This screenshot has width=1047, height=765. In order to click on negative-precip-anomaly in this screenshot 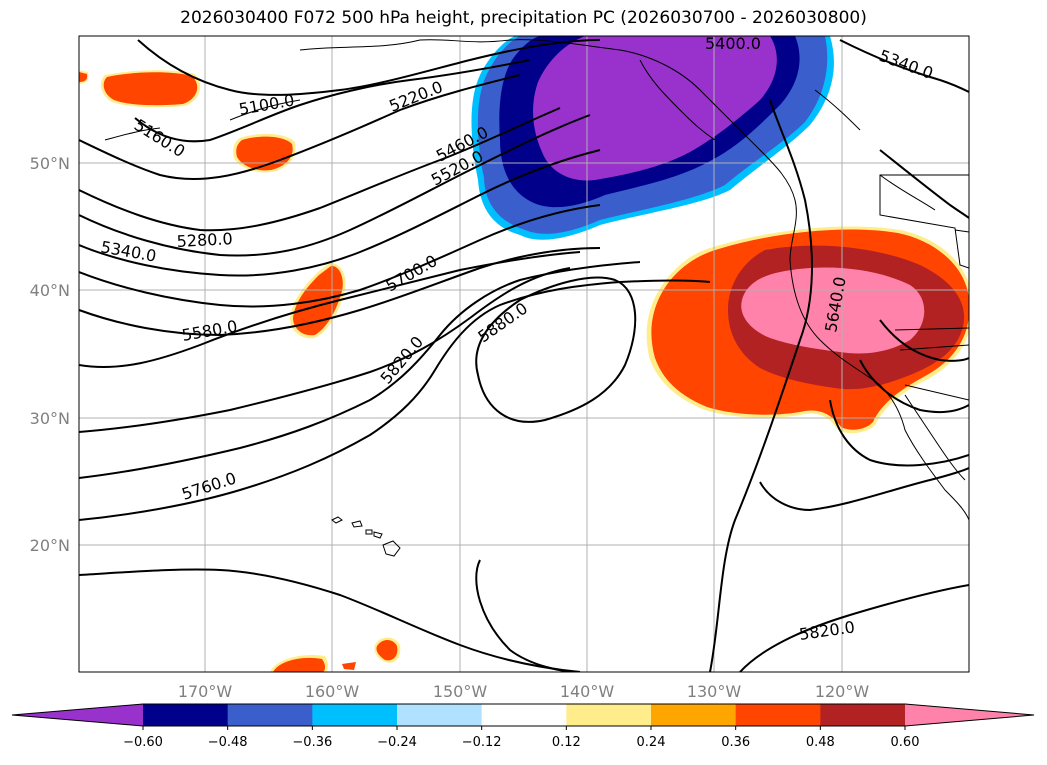, I will do `click(652, 138)`.